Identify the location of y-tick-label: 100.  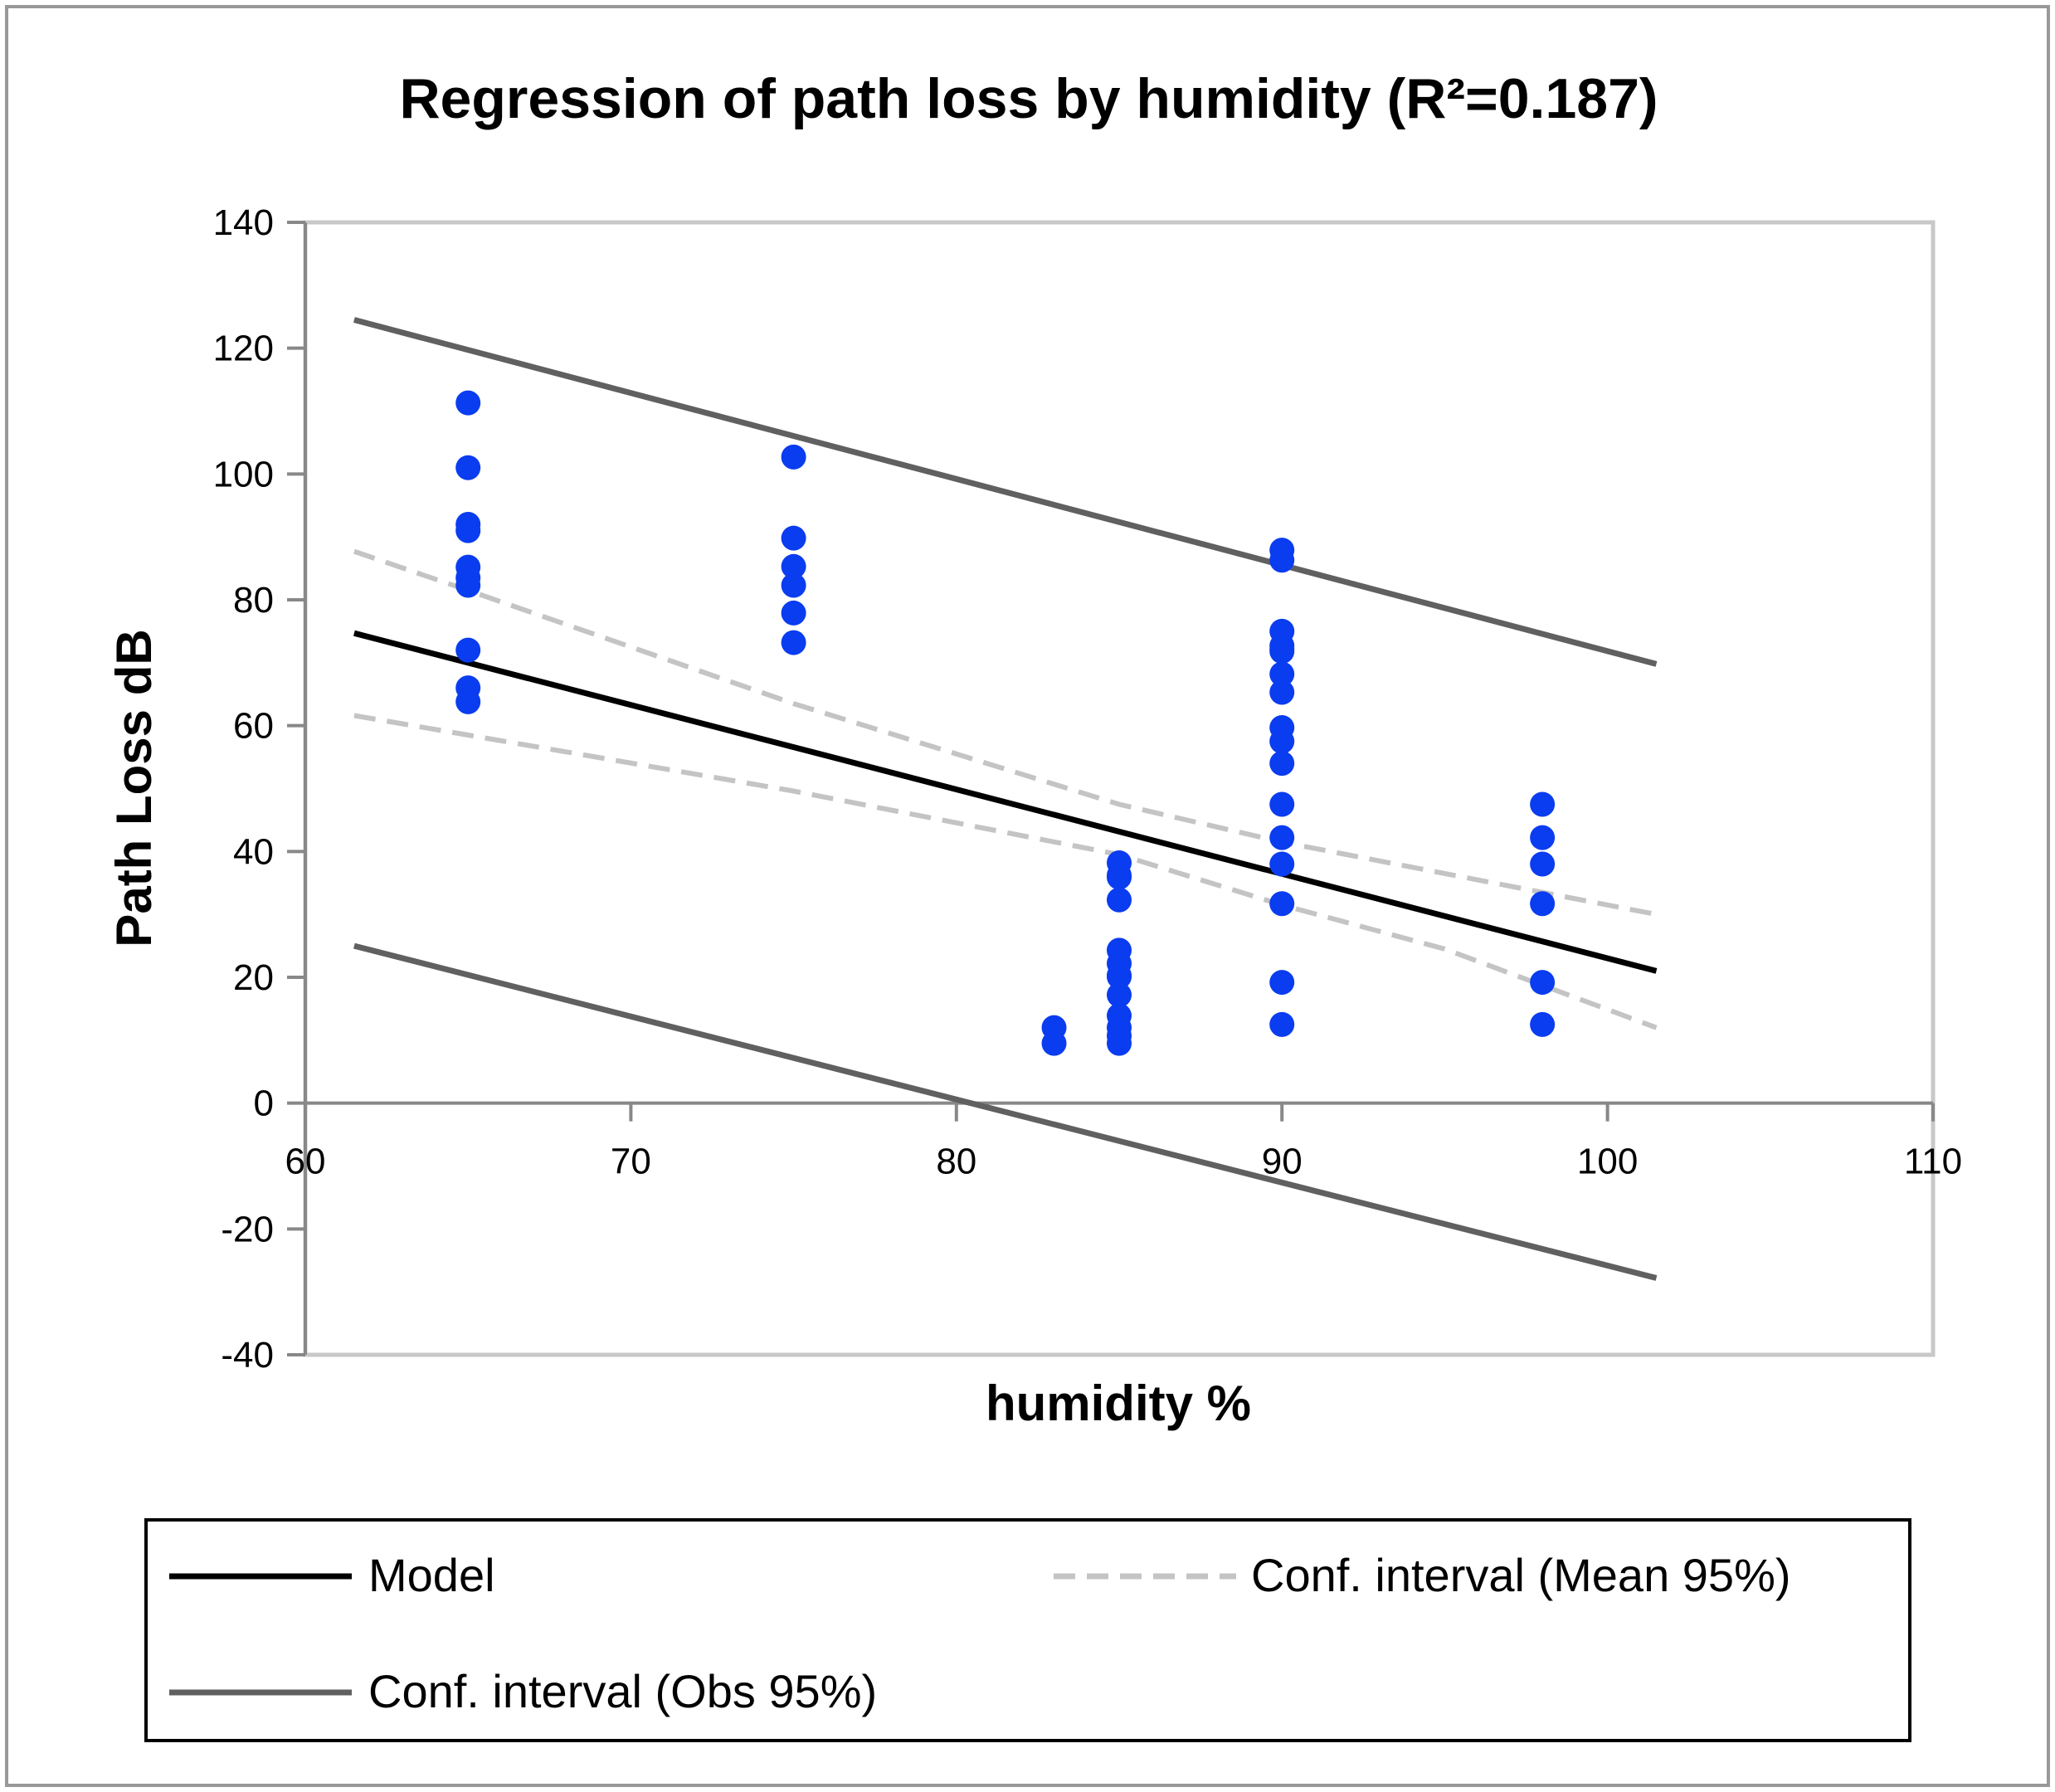
(243, 474).